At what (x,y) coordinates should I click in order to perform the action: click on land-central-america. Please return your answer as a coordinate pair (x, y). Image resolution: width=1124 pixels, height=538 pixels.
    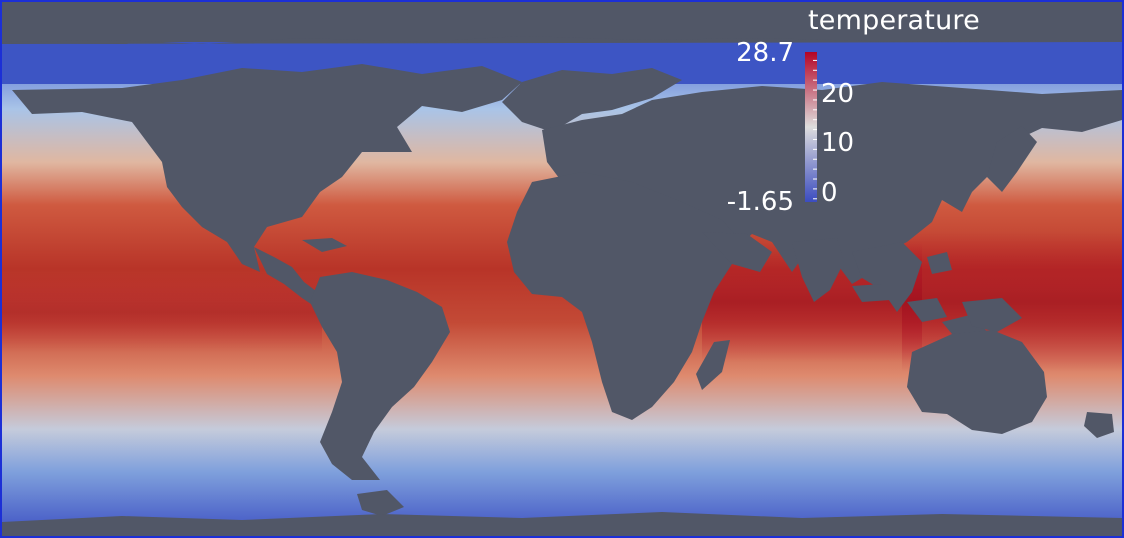
    Looking at the image, I should click on (293, 278).